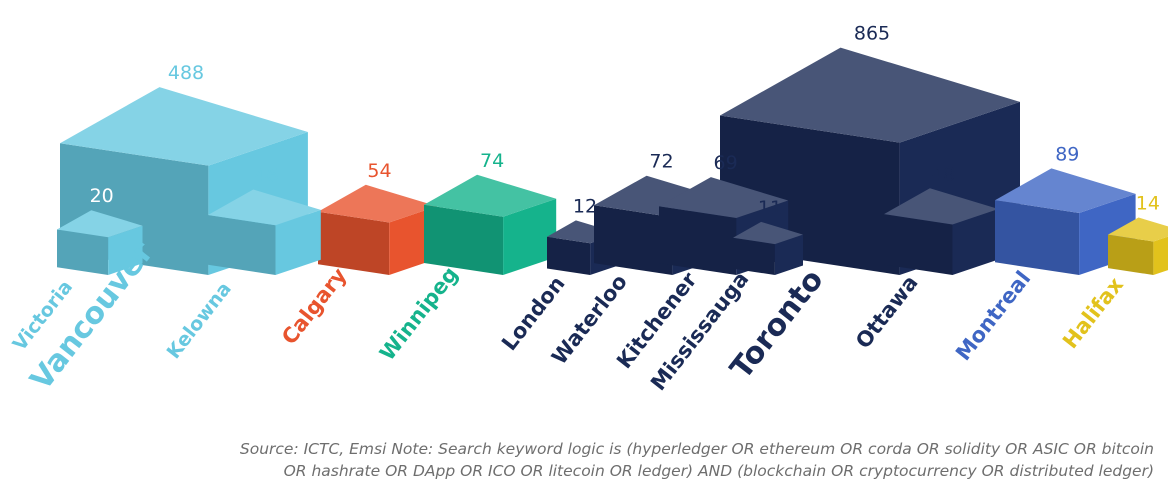 This screenshot has height=502, width=1168. I want to click on cube-mississauga-left-face, so click(754, 256).